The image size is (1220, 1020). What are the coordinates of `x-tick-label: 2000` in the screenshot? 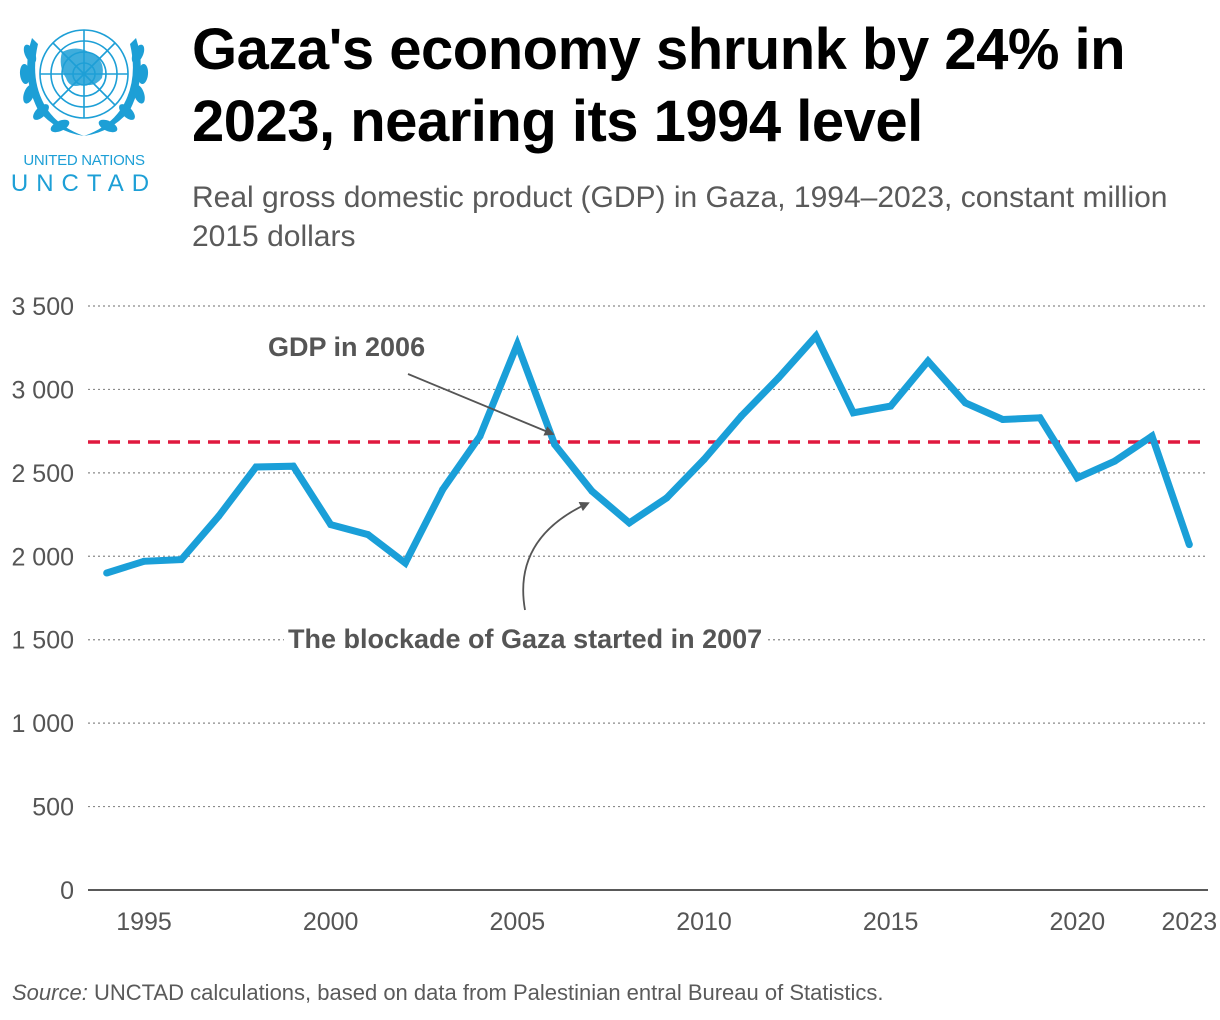 It's located at (331, 922).